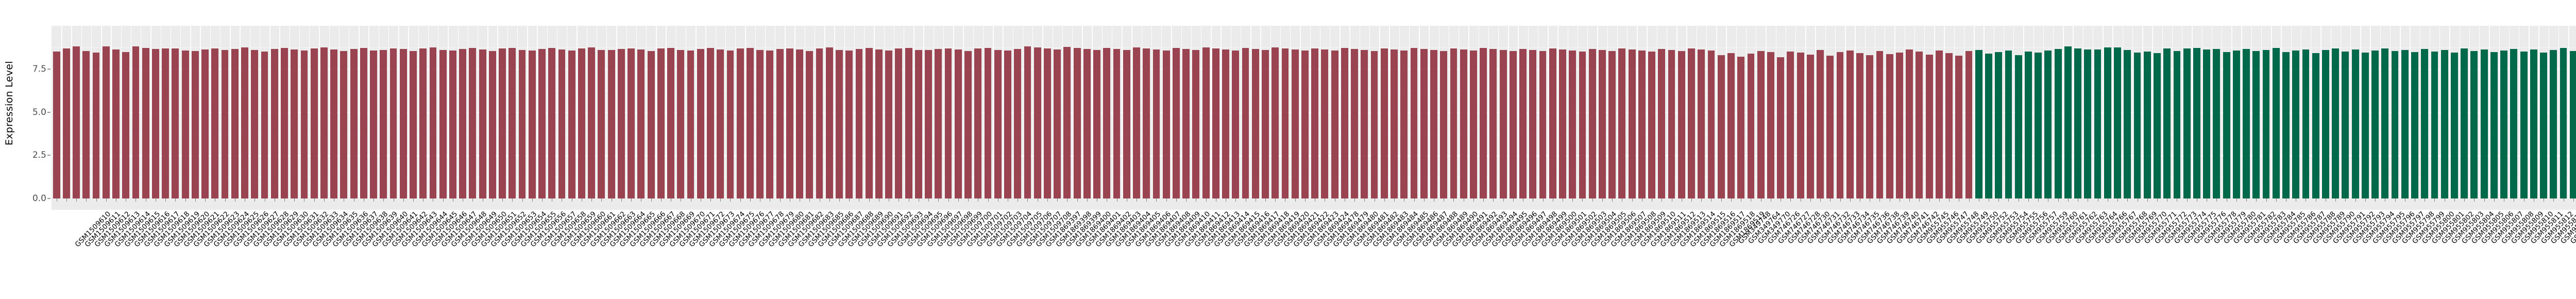 Image resolution: width=2576 pixels, height=299 pixels. I want to click on x-axis-tick-strip, so click(1314, 204).